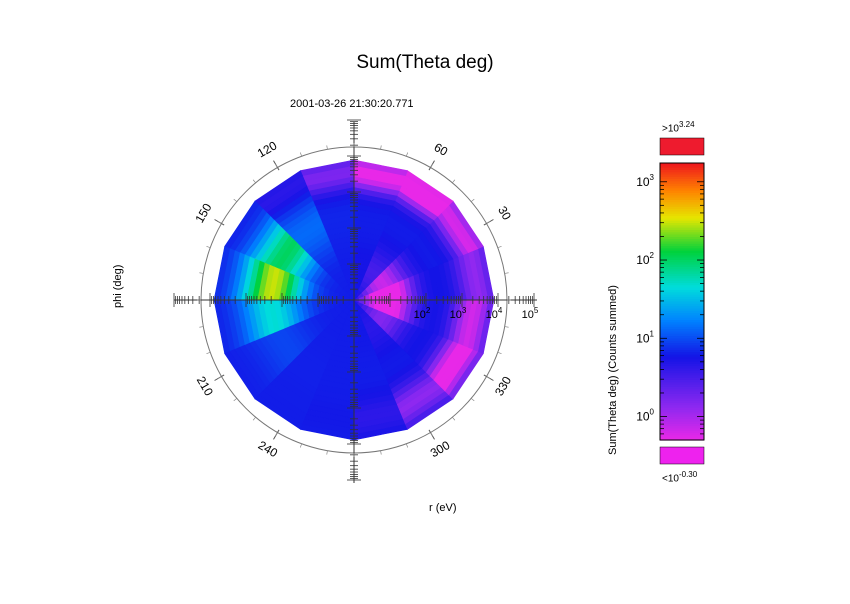 The height and width of the screenshot is (604, 850). I want to click on colorbar-tick-label: 10², so click(645, 259).